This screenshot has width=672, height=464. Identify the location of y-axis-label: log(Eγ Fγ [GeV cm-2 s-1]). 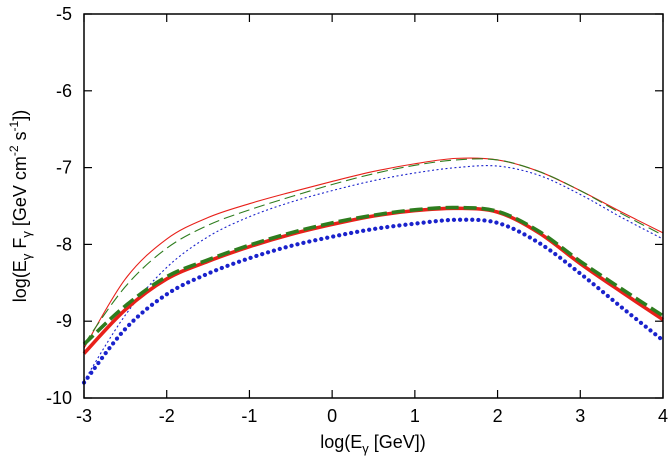
(20, 206).